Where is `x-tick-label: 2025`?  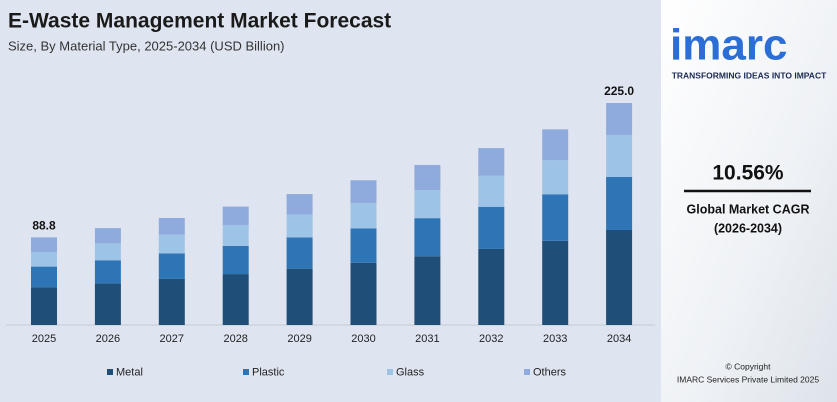 x-tick-label: 2025 is located at coordinates (44, 339).